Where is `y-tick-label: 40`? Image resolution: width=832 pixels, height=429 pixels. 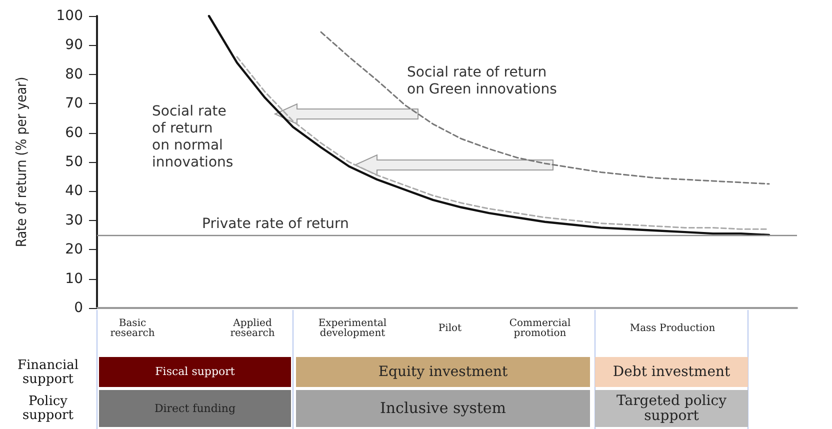 y-tick-label: 40 is located at coordinates (74, 191).